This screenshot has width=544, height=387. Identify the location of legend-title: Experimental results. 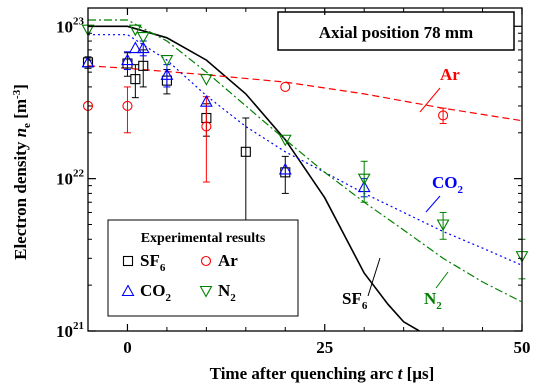
(203, 238).